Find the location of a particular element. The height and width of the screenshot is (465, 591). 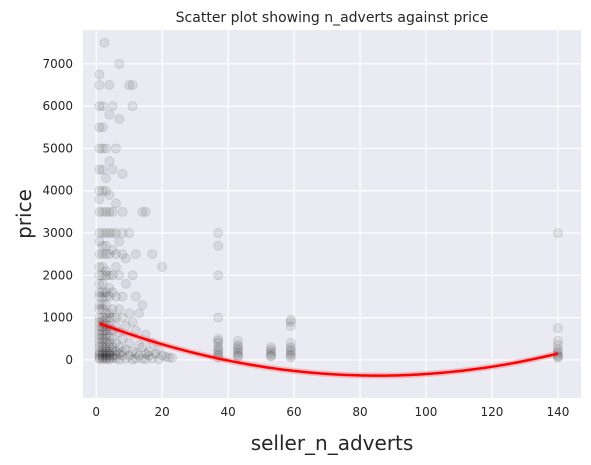

y-tick-label: 3000 is located at coordinates (57, 233).